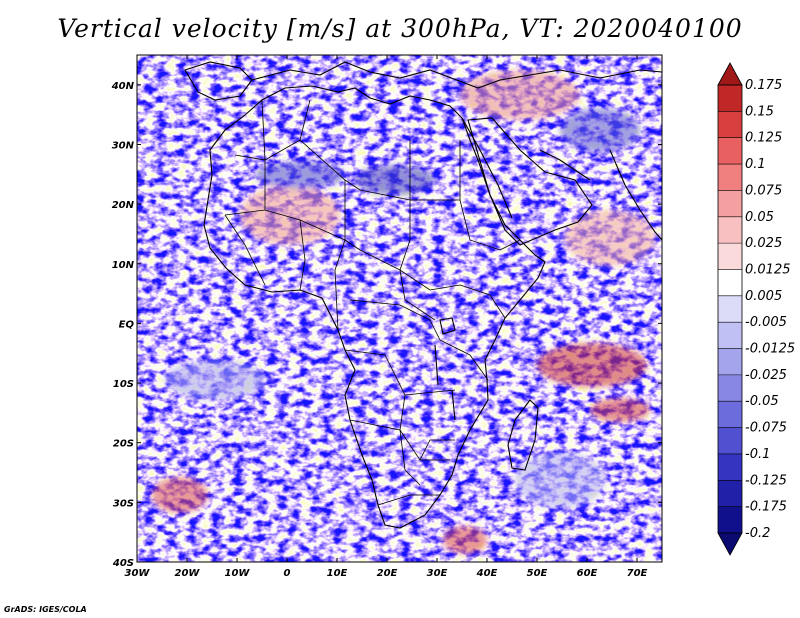 The height and width of the screenshot is (618, 800). I want to click on iberia-coast, so click(218, 81).